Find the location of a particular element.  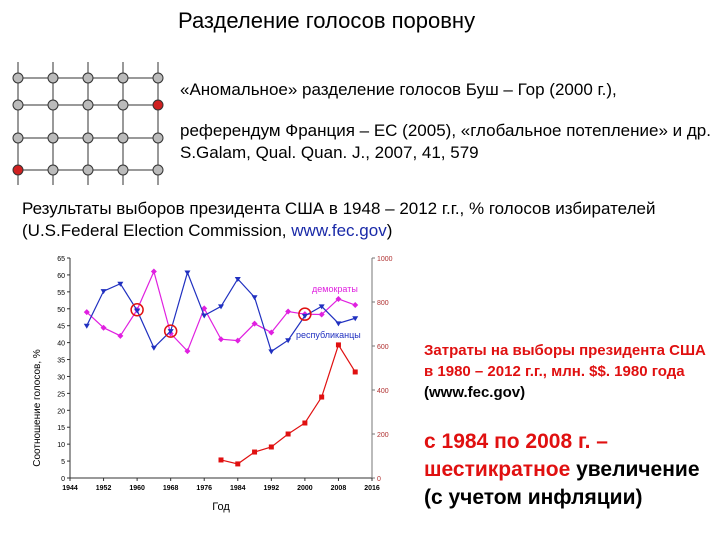

text: с 1984 по 2008 г. – шестикратное is located at coordinates (516, 455).